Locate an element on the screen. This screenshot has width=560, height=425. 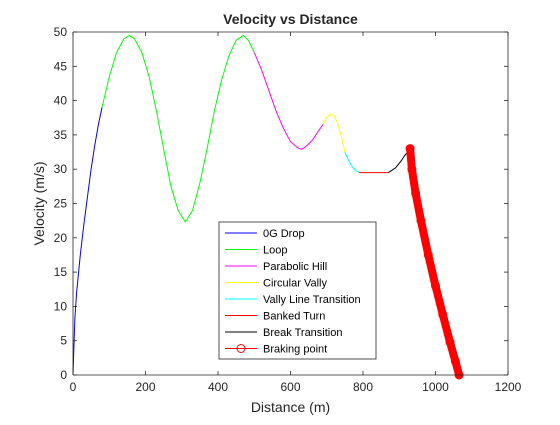
y-tick-label: 25 is located at coordinates (61, 204).